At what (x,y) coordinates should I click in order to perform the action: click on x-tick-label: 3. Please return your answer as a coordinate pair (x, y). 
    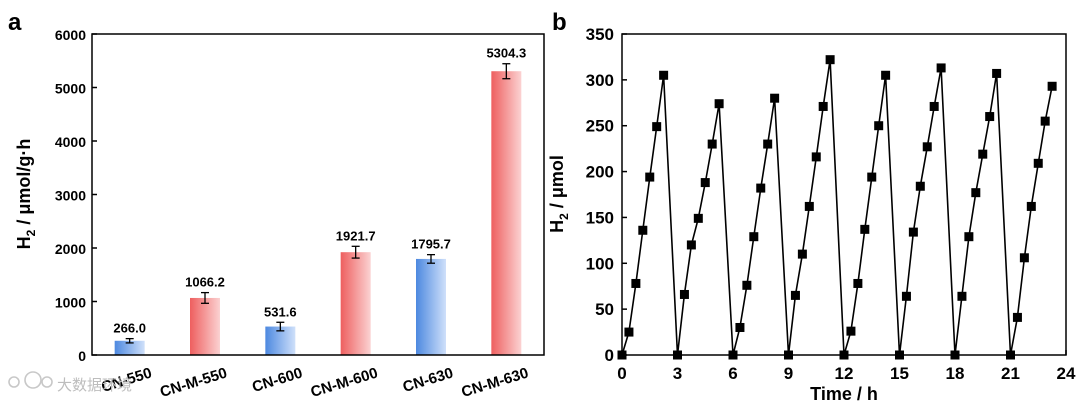
    Looking at the image, I should click on (677, 373).